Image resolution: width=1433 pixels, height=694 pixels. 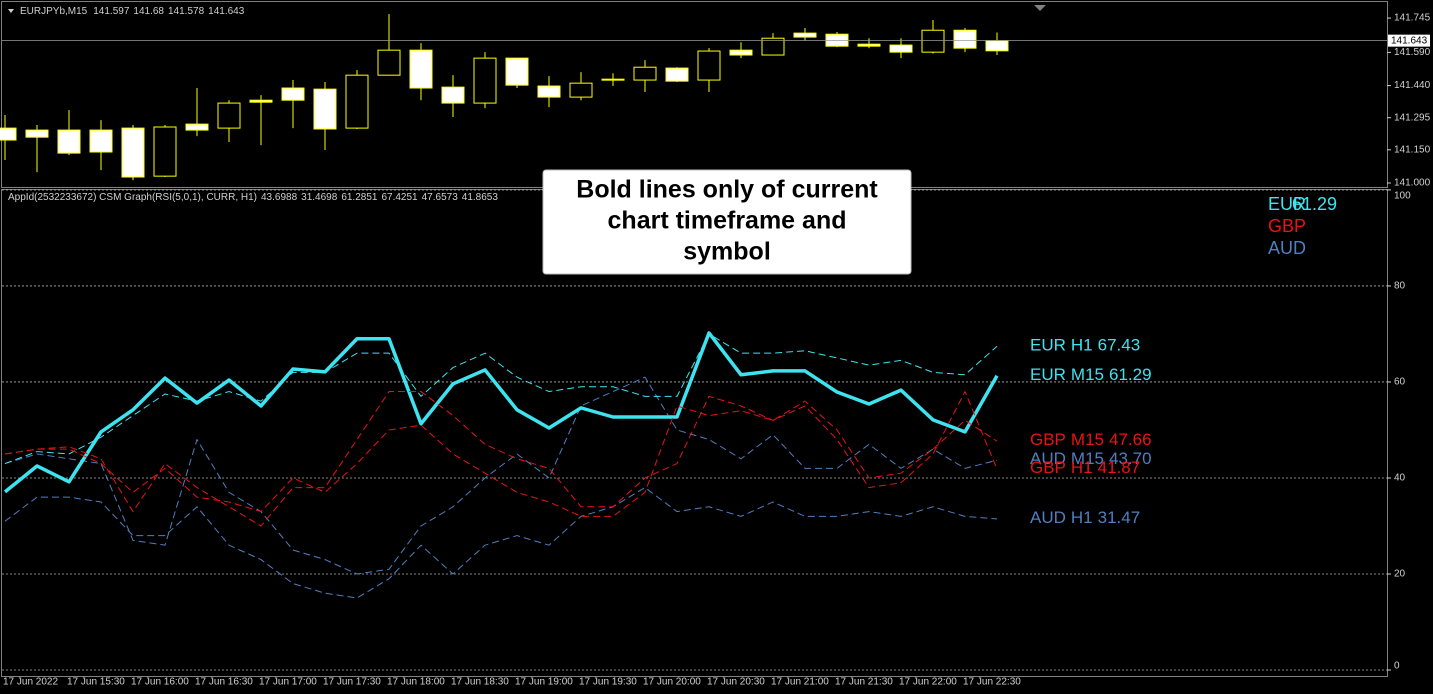 What do you see at coordinates (148, 11) in the screenshot?
I see `high: 141.68` at bounding box center [148, 11].